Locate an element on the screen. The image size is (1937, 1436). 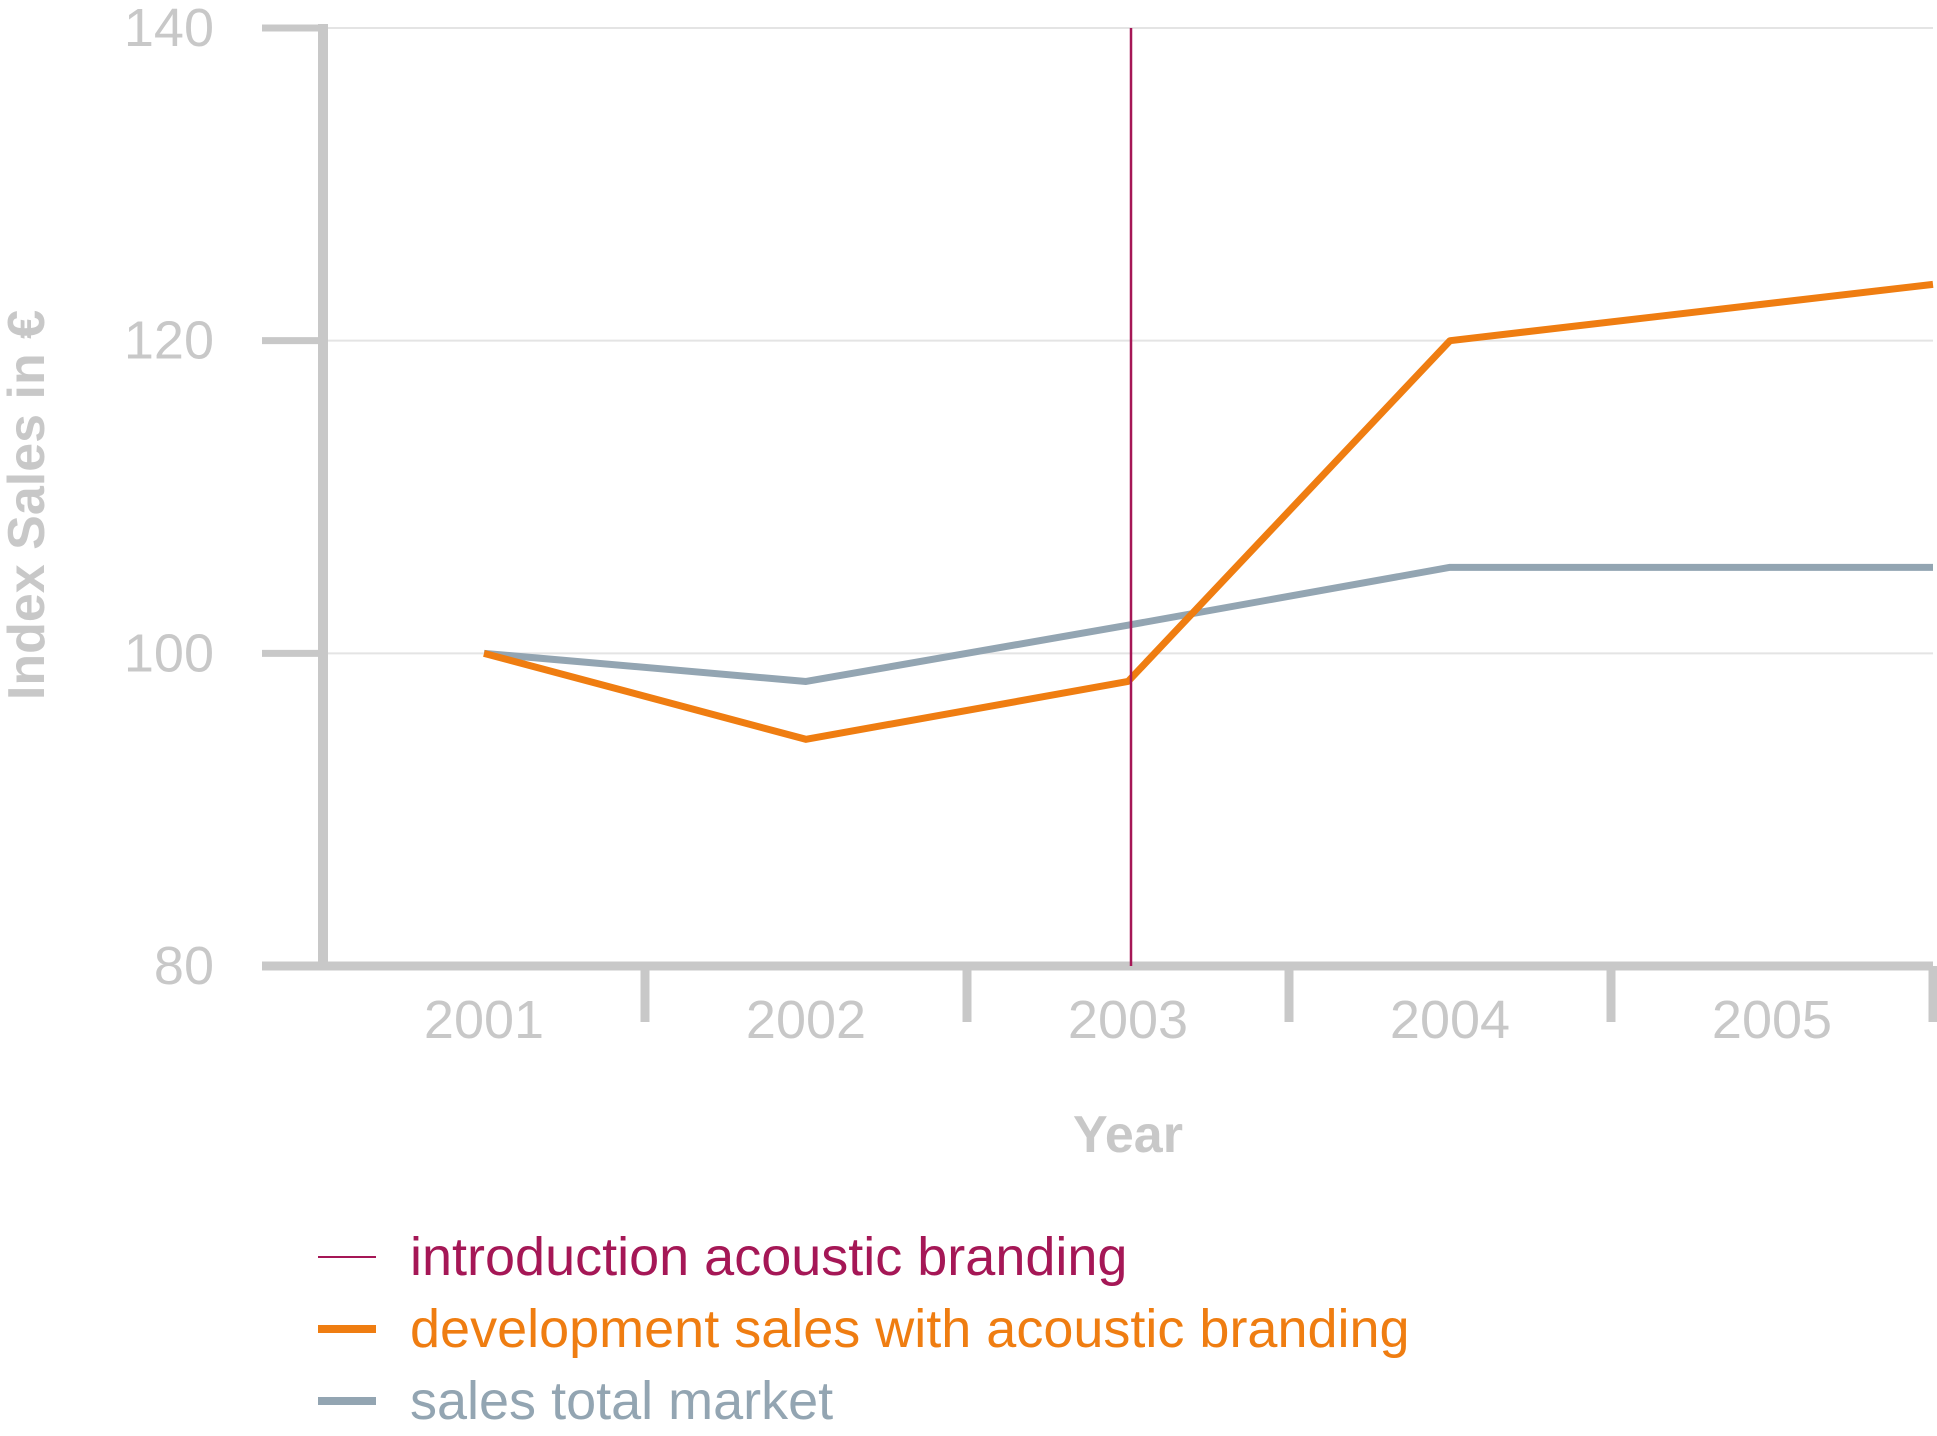
x-tick-label: 2005 is located at coordinates (1772, 1020).